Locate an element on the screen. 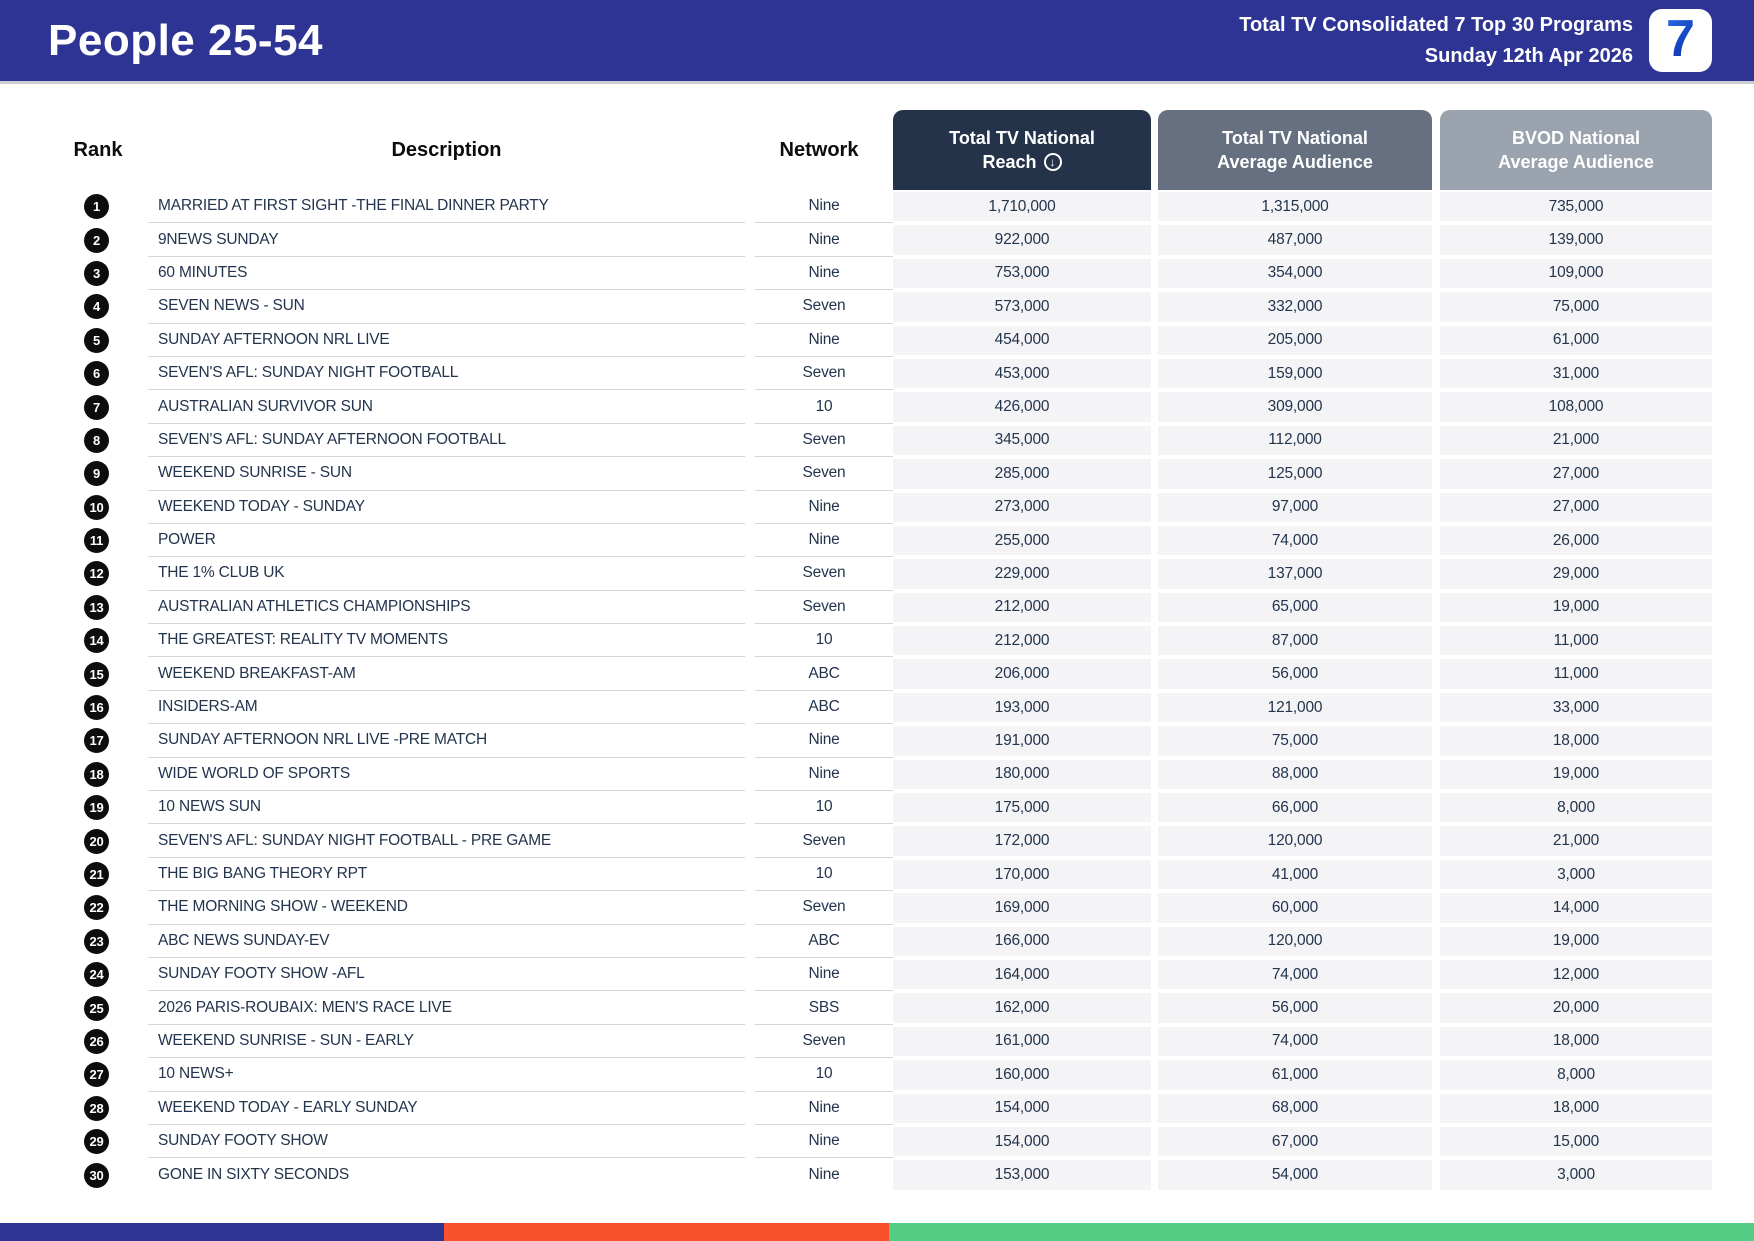  bvod-audience-value: 26,000 is located at coordinates (1576, 540).